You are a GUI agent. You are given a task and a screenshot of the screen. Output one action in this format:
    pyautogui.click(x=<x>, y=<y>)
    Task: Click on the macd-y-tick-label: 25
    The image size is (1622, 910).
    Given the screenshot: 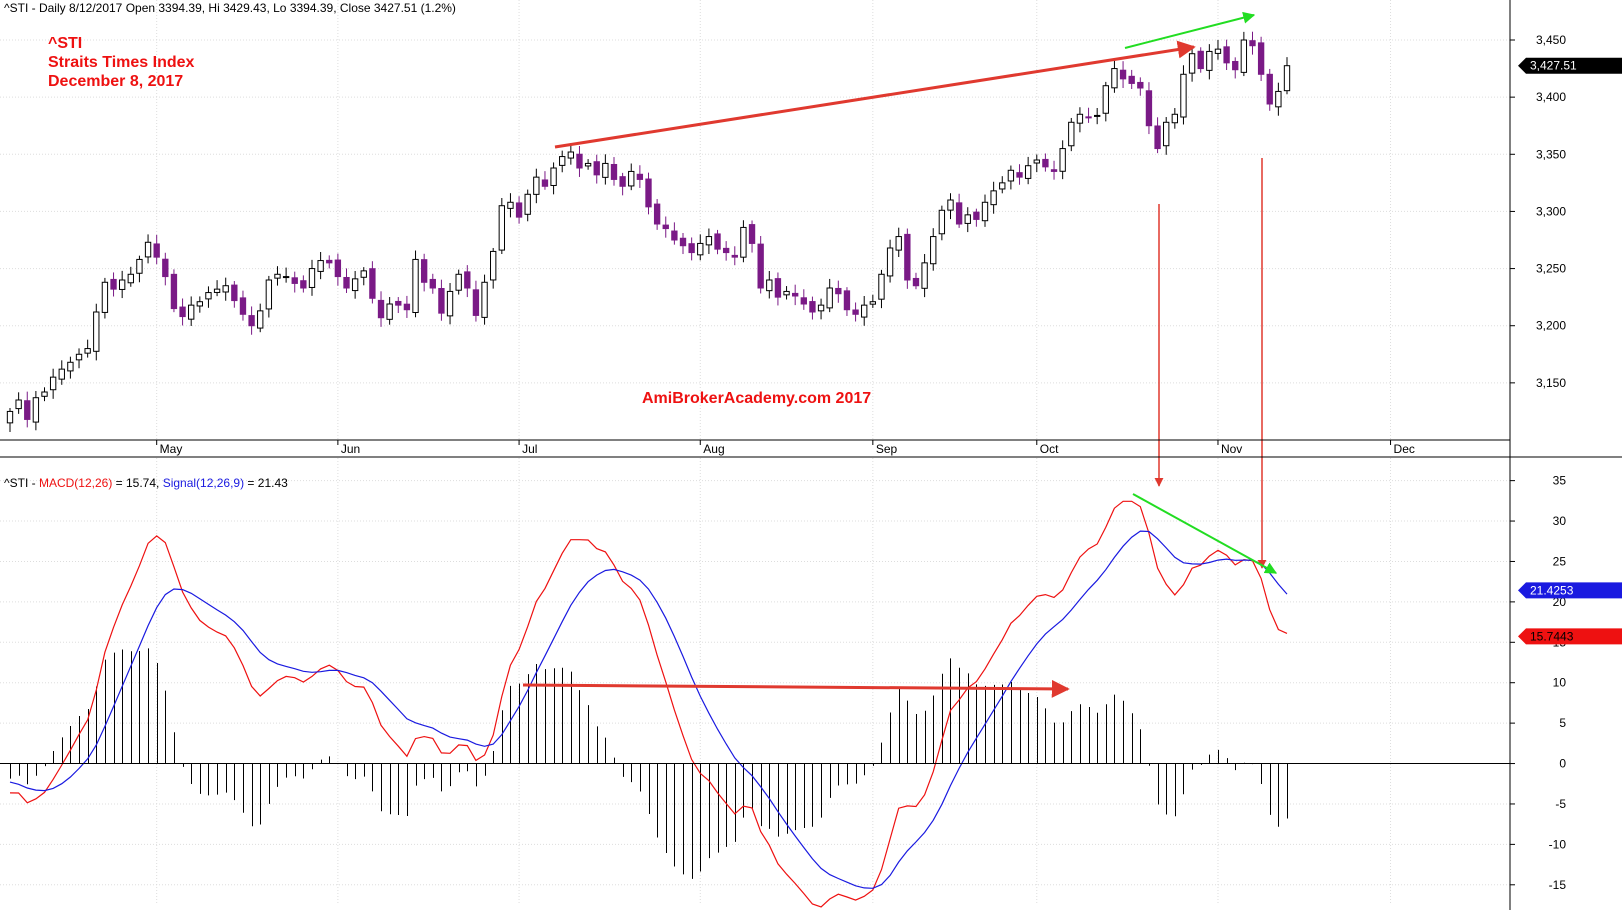 What is the action you would take?
    pyautogui.click(x=1560, y=561)
    